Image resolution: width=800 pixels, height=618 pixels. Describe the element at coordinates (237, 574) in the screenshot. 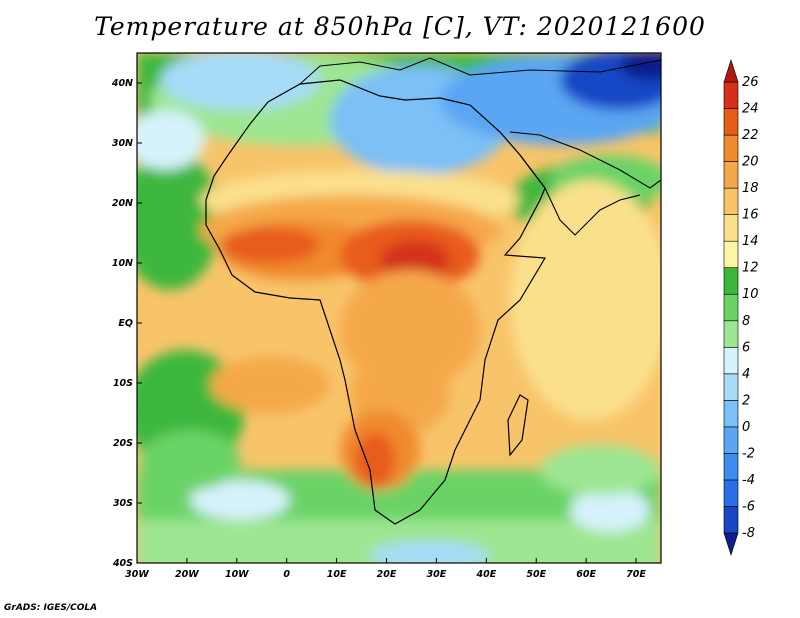

I see `lon-tick-label: 10W` at that location.